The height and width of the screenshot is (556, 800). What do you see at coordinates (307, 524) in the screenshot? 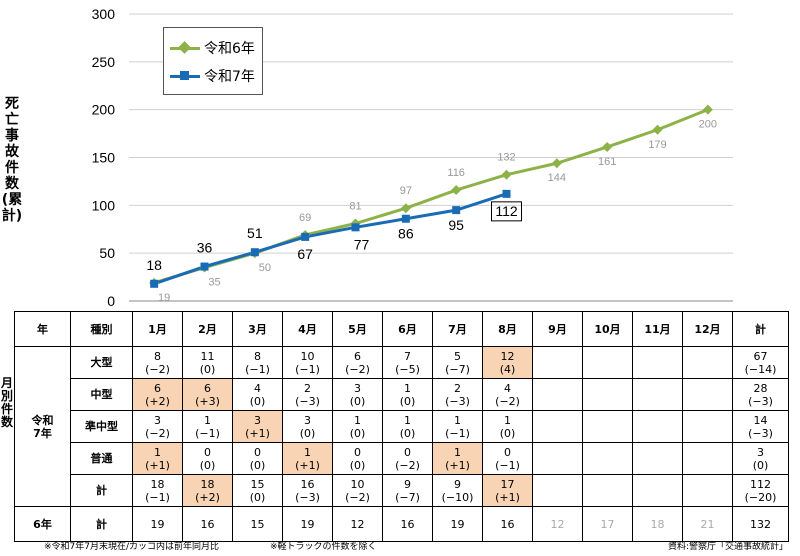
I see `table-cell: 19` at bounding box center [307, 524].